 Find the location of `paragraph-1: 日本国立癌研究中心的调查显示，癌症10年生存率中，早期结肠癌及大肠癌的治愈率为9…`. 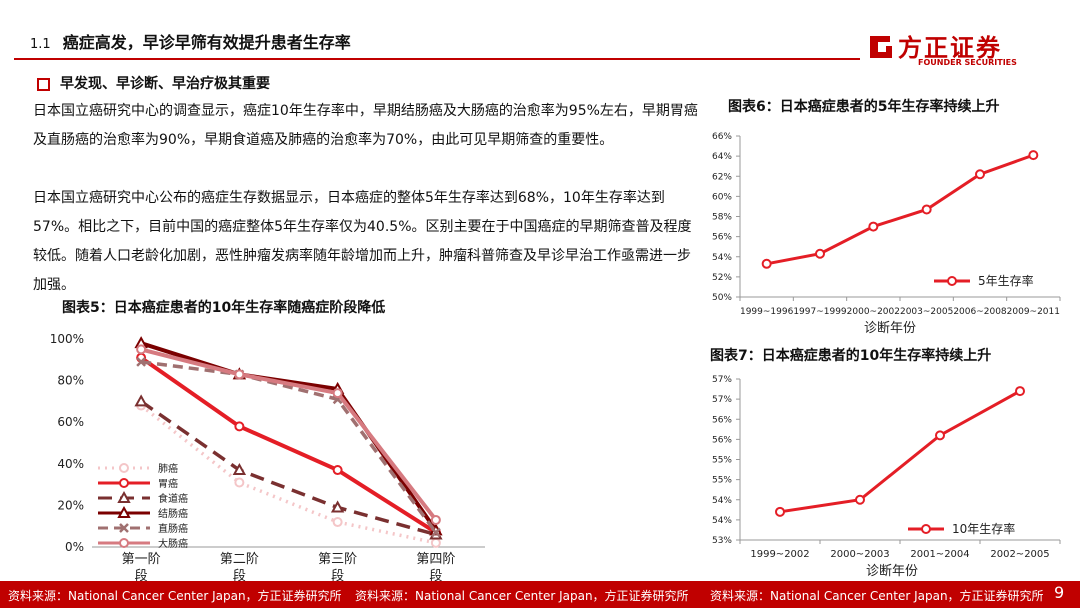

paragraph-1: 日本国立癌研究中心的调查显示，癌症10年生存率中，早期结肠癌及大肠癌的治愈率为9… is located at coordinates (365, 125).